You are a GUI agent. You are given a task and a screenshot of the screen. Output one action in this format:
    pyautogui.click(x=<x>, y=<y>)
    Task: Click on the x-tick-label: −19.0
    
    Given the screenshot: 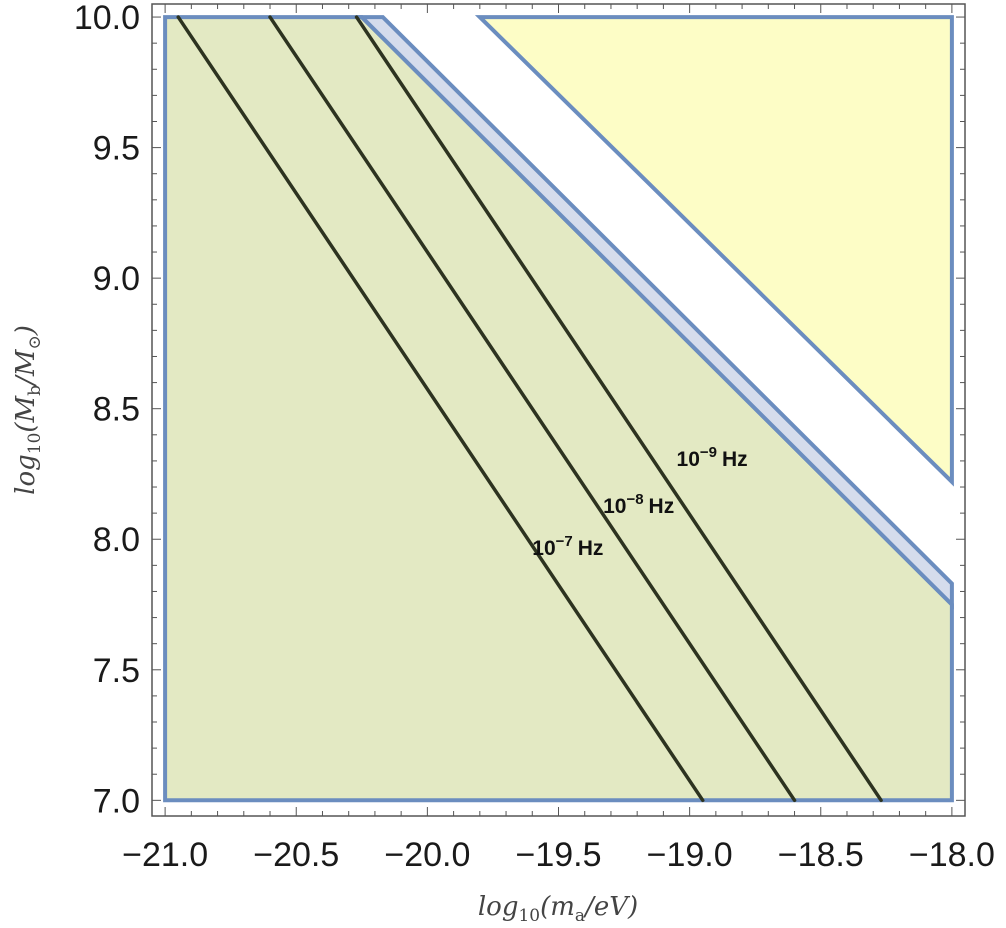 What is the action you would take?
    pyautogui.click(x=690, y=855)
    